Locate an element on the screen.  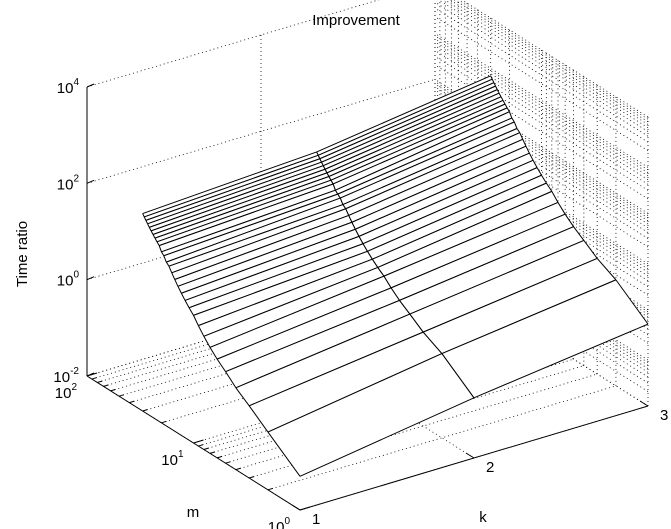
y-tick-label: 102 is located at coordinates (66, 392).